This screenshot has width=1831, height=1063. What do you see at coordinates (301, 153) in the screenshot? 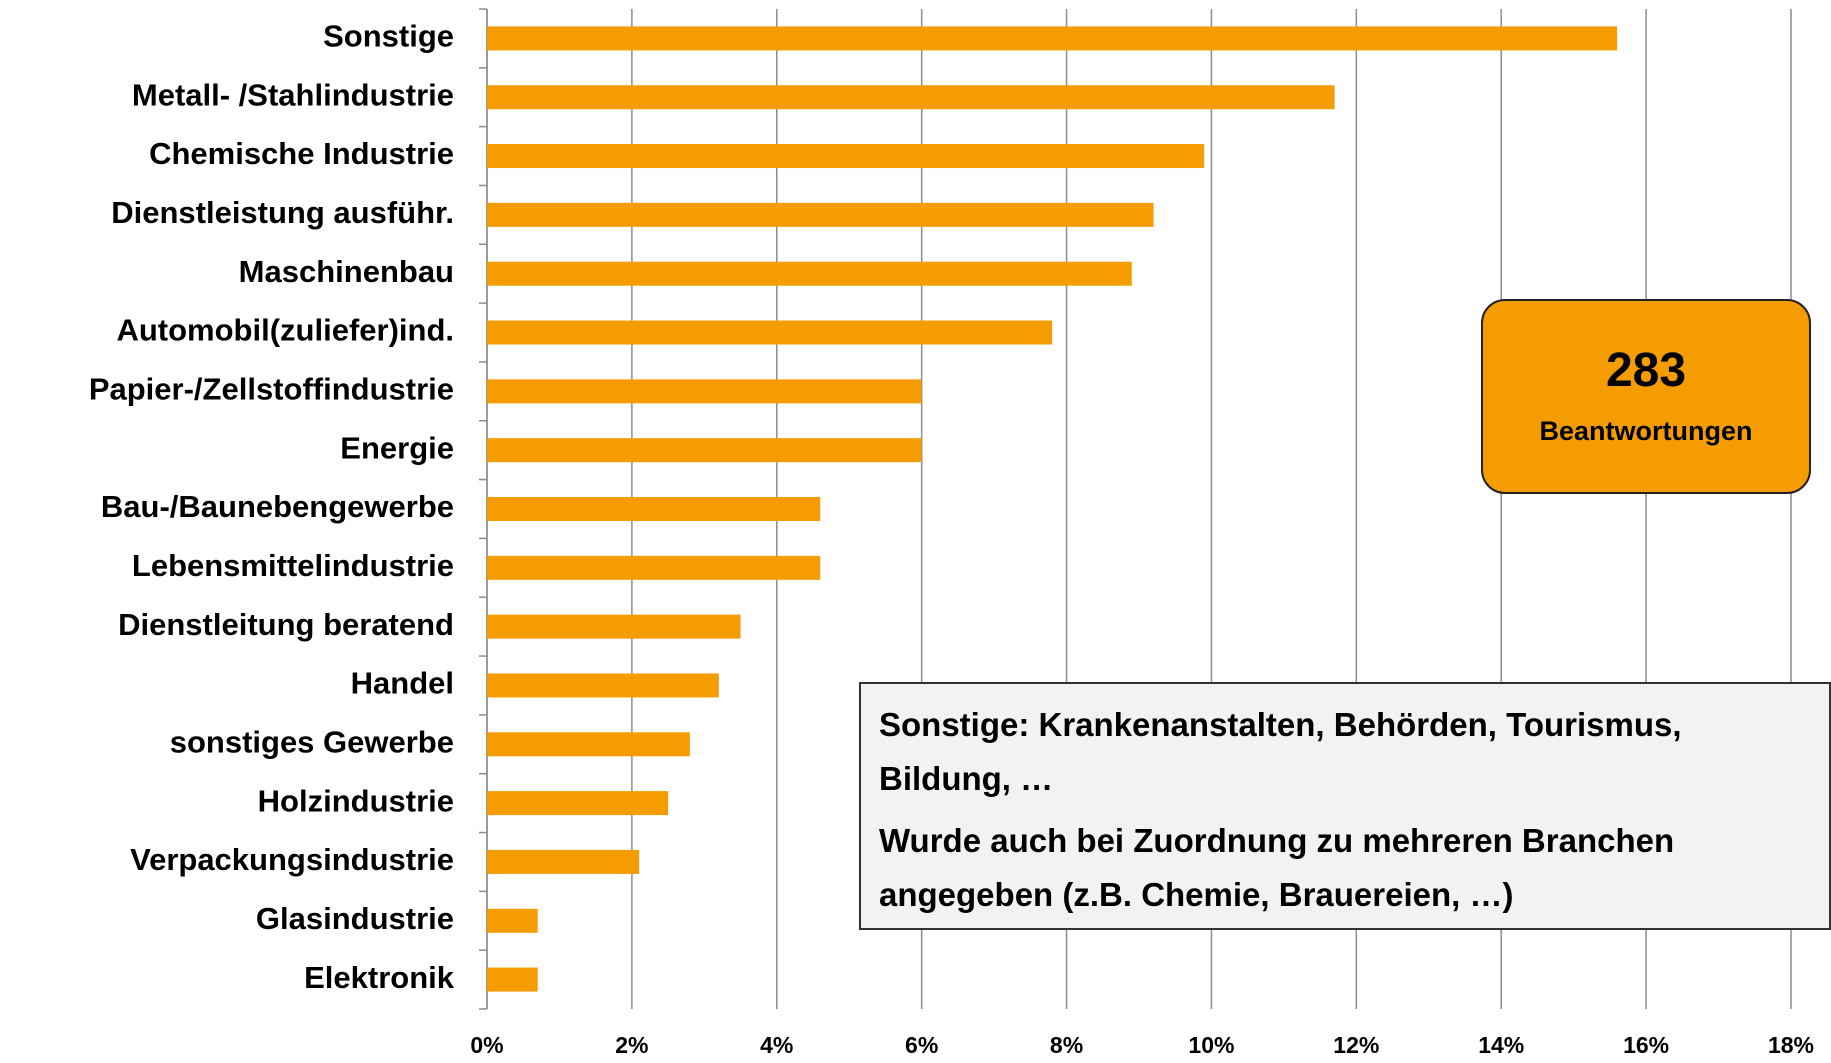
I see `y-tick-label: Chemische Industrie` at bounding box center [301, 153].